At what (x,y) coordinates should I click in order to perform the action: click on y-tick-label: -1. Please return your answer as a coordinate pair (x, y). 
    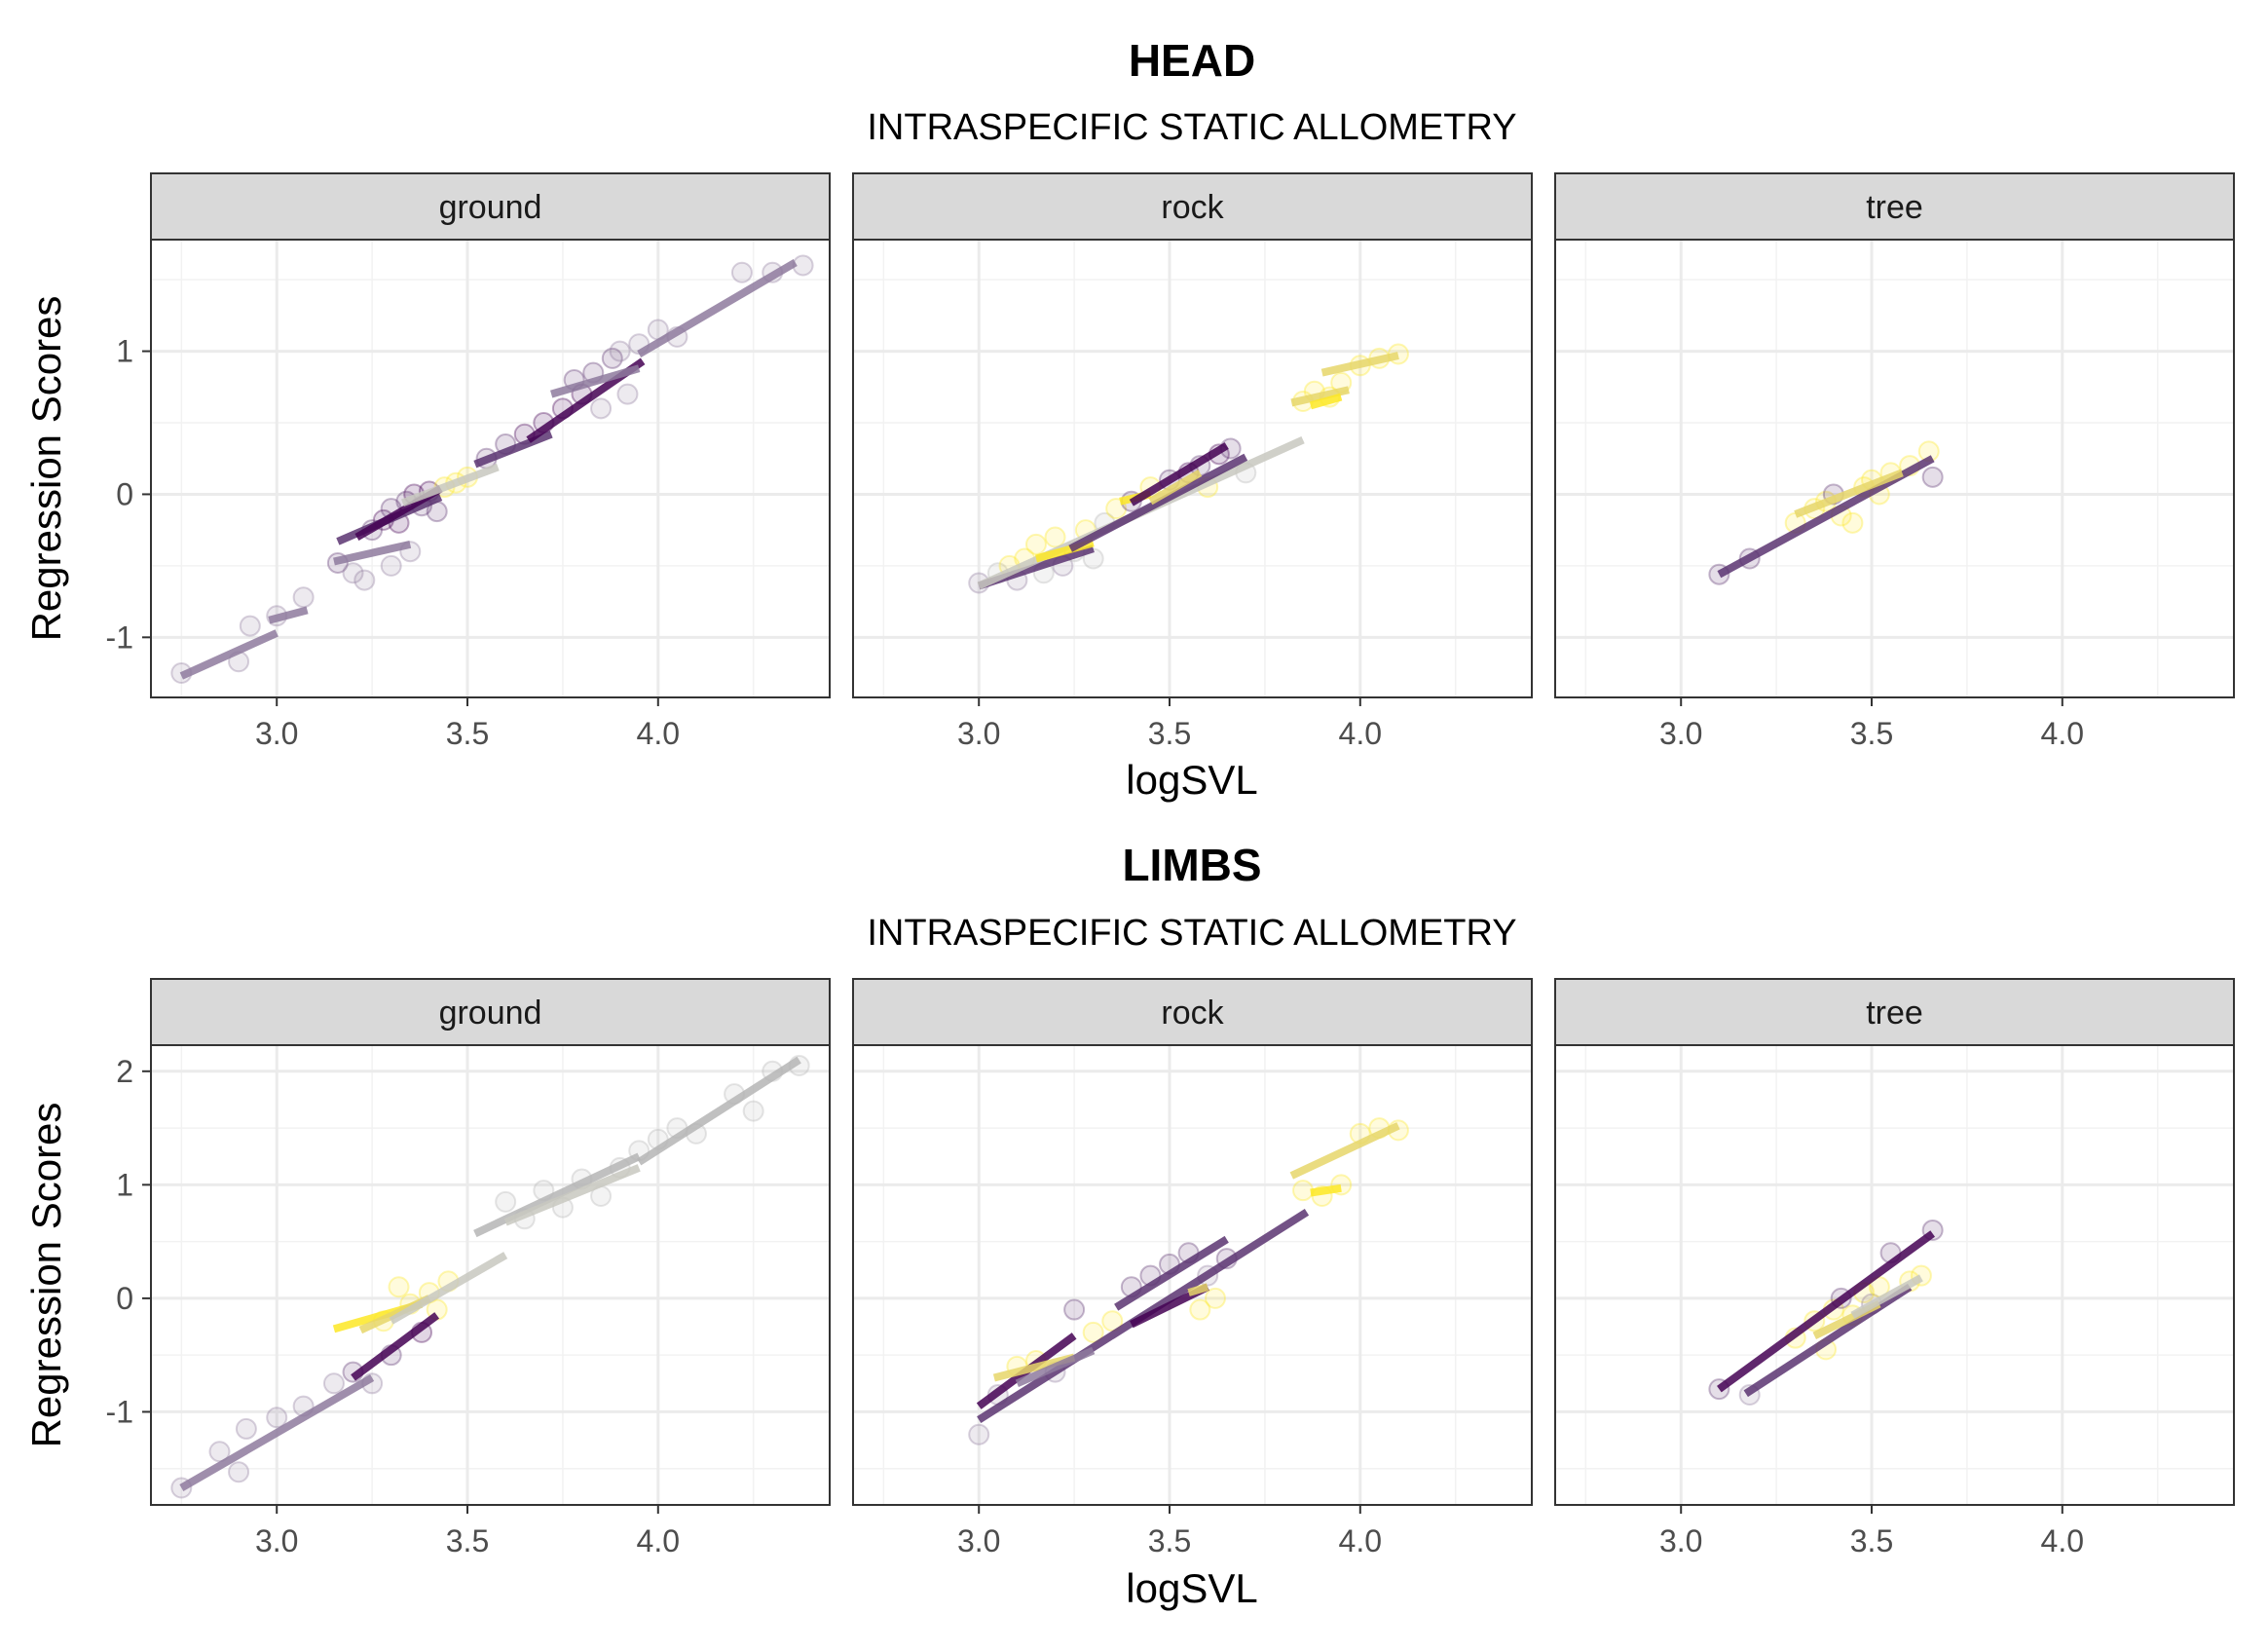
    Looking at the image, I should click on (119, 637).